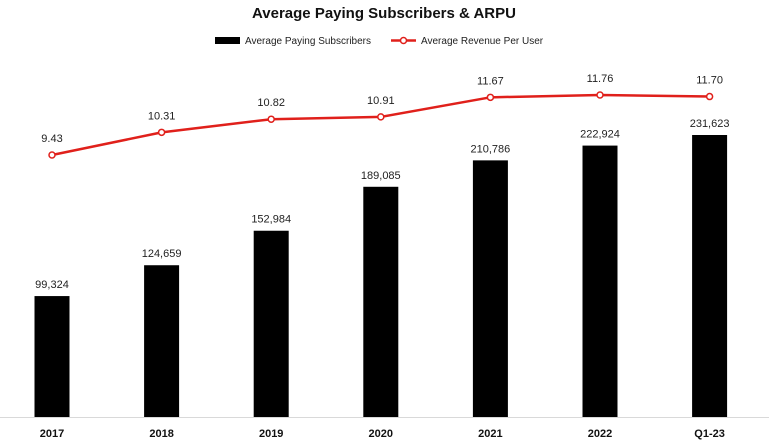 The image size is (769, 448). Describe the element at coordinates (381, 125) in the screenshot. I see `line-series` at that location.